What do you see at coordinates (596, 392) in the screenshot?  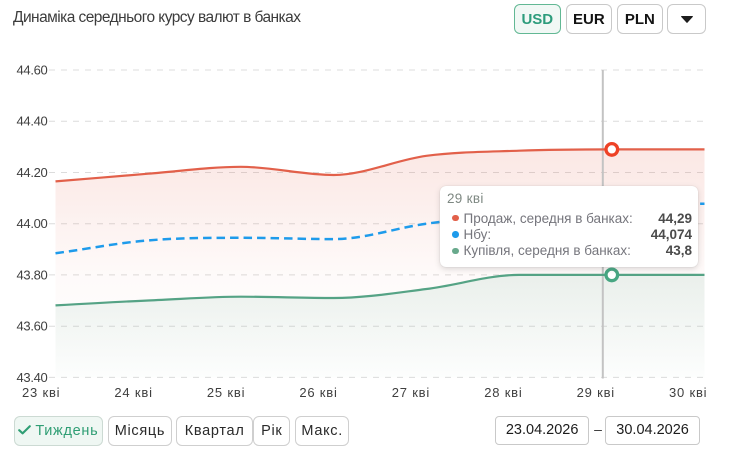 I see `svg-text: 29 кві` at bounding box center [596, 392].